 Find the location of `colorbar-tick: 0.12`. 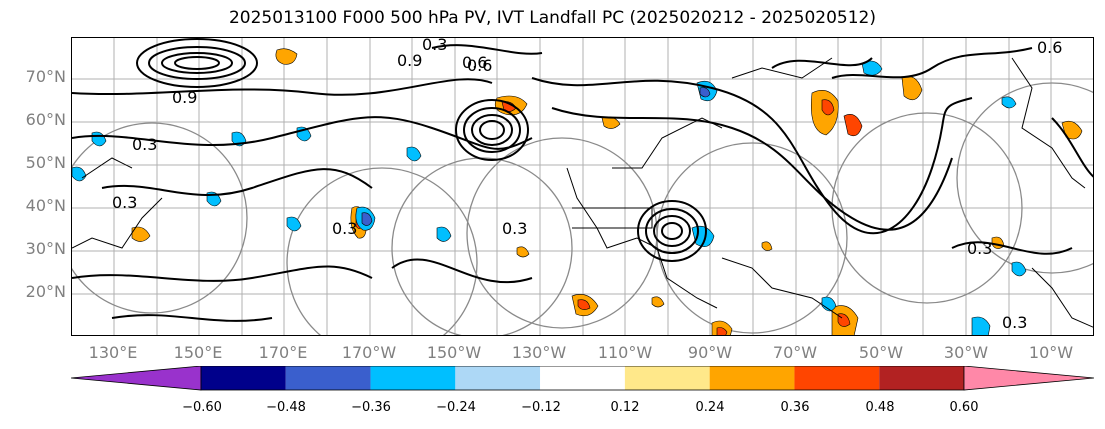

colorbar-tick: 0.12 is located at coordinates (625, 407).